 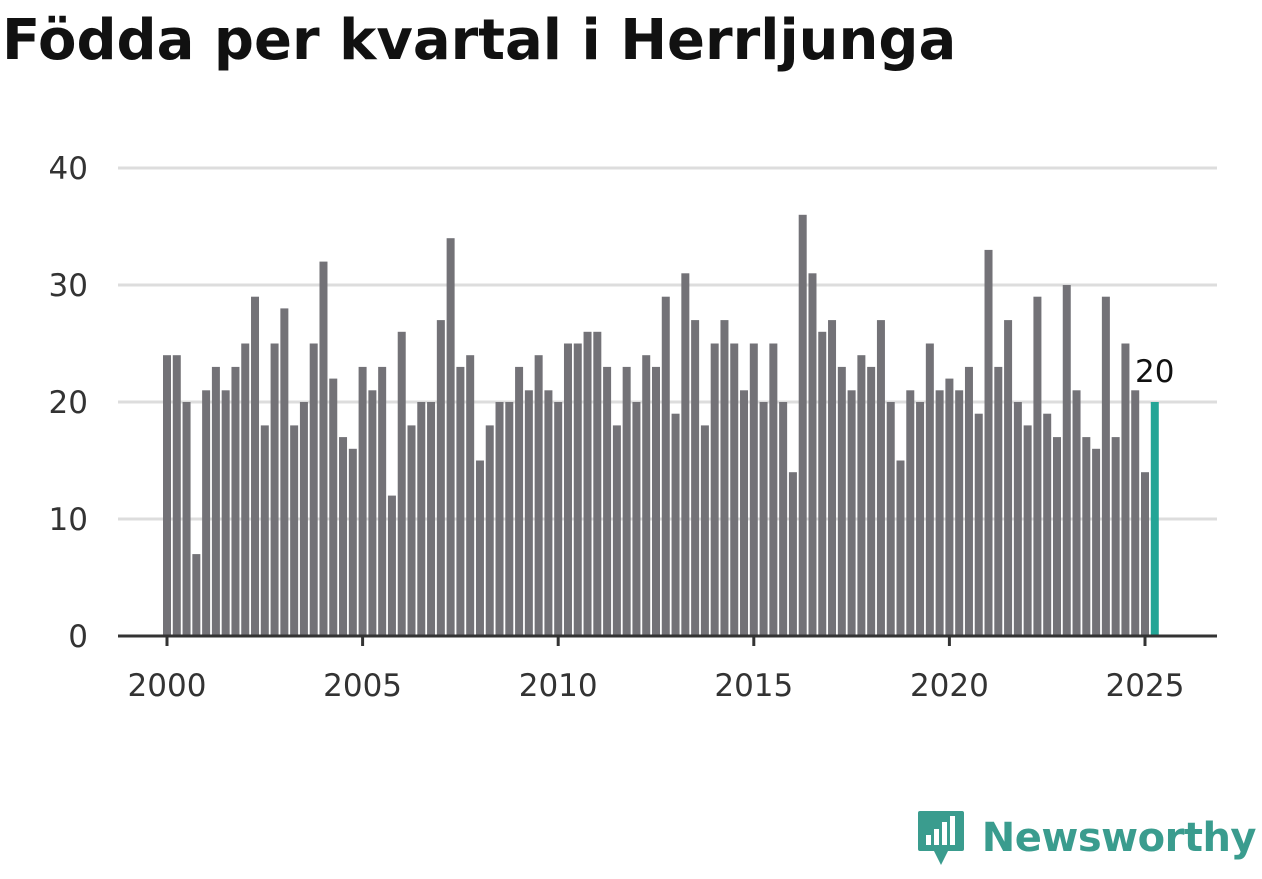 What do you see at coordinates (1119, 838) in the screenshot?
I see `brand-name: Newsworthy` at bounding box center [1119, 838].